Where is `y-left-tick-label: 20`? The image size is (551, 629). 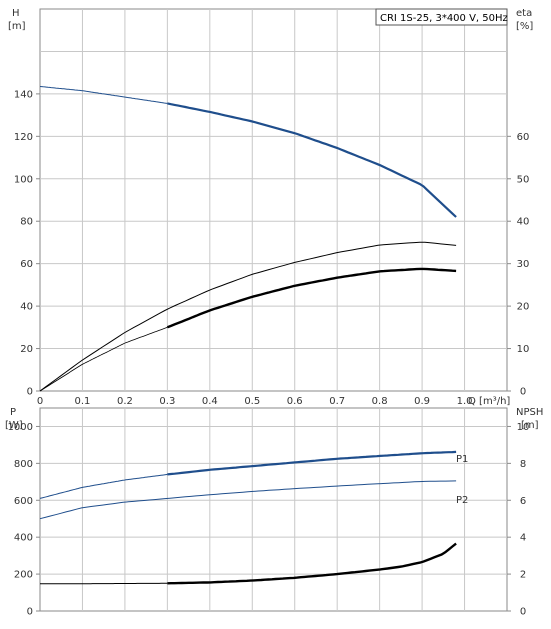
y-left-tick-label: 20 is located at coordinates (26, 349).